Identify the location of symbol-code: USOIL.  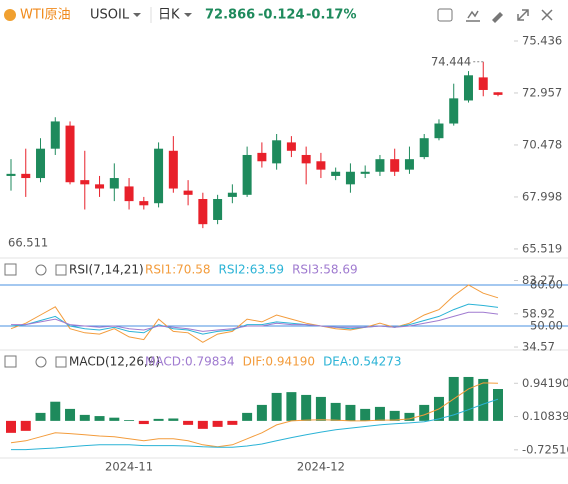
(110, 15).